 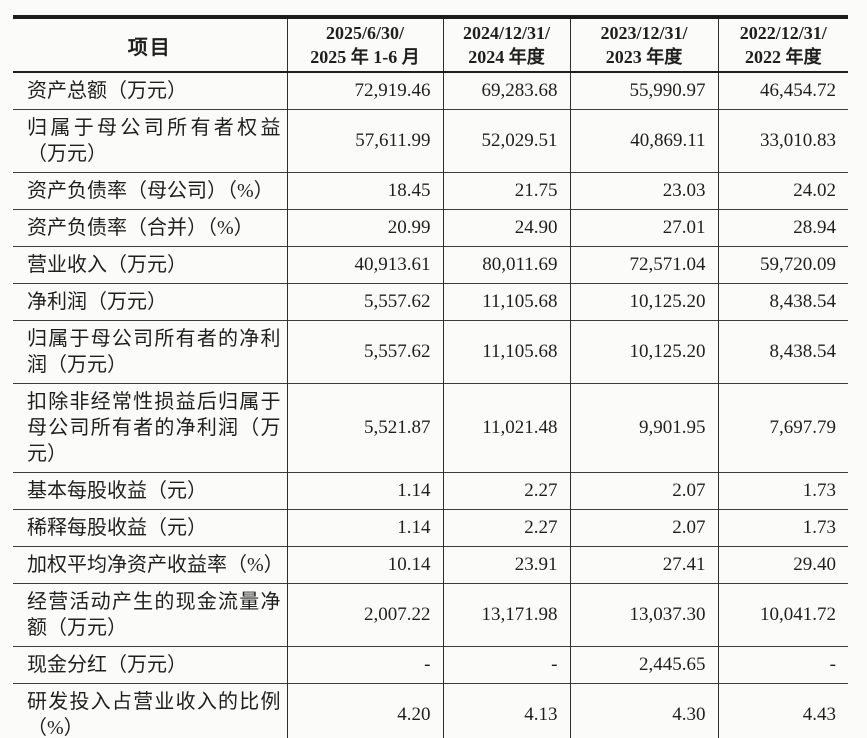 What do you see at coordinates (506, 45) in the screenshot?
I see `header-period-2024: 2024/12/31/ 2024 年度` at bounding box center [506, 45].